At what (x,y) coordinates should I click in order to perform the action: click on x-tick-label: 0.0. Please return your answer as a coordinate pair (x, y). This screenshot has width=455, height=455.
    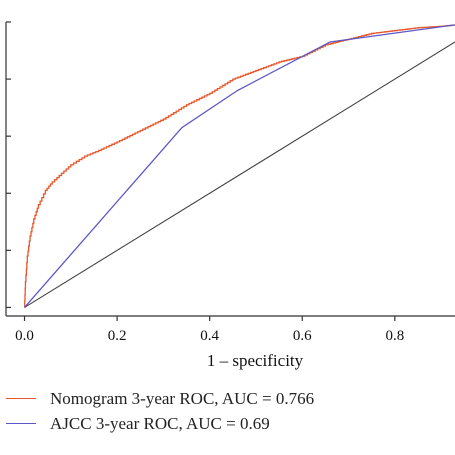
    Looking at the image, I should click on (24, 336).